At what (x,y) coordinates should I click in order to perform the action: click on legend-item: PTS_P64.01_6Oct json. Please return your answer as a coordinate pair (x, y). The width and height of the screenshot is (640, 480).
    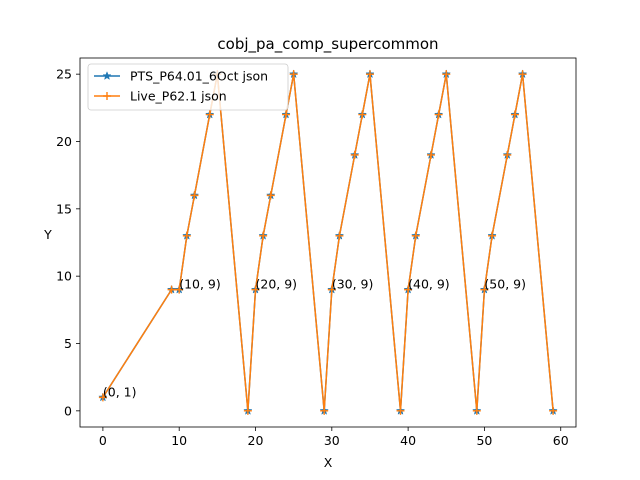
    Looking at the image, I should click on (181, 76).